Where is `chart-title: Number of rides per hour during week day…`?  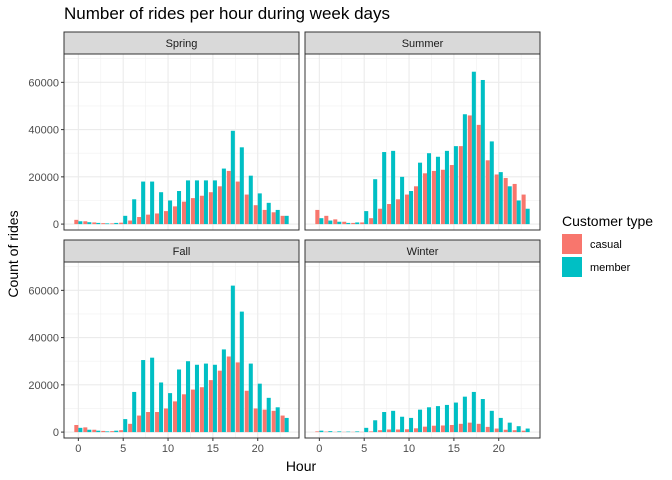
chart-title: Number of rides per hour during week day… is located at coordinates (227, 13).